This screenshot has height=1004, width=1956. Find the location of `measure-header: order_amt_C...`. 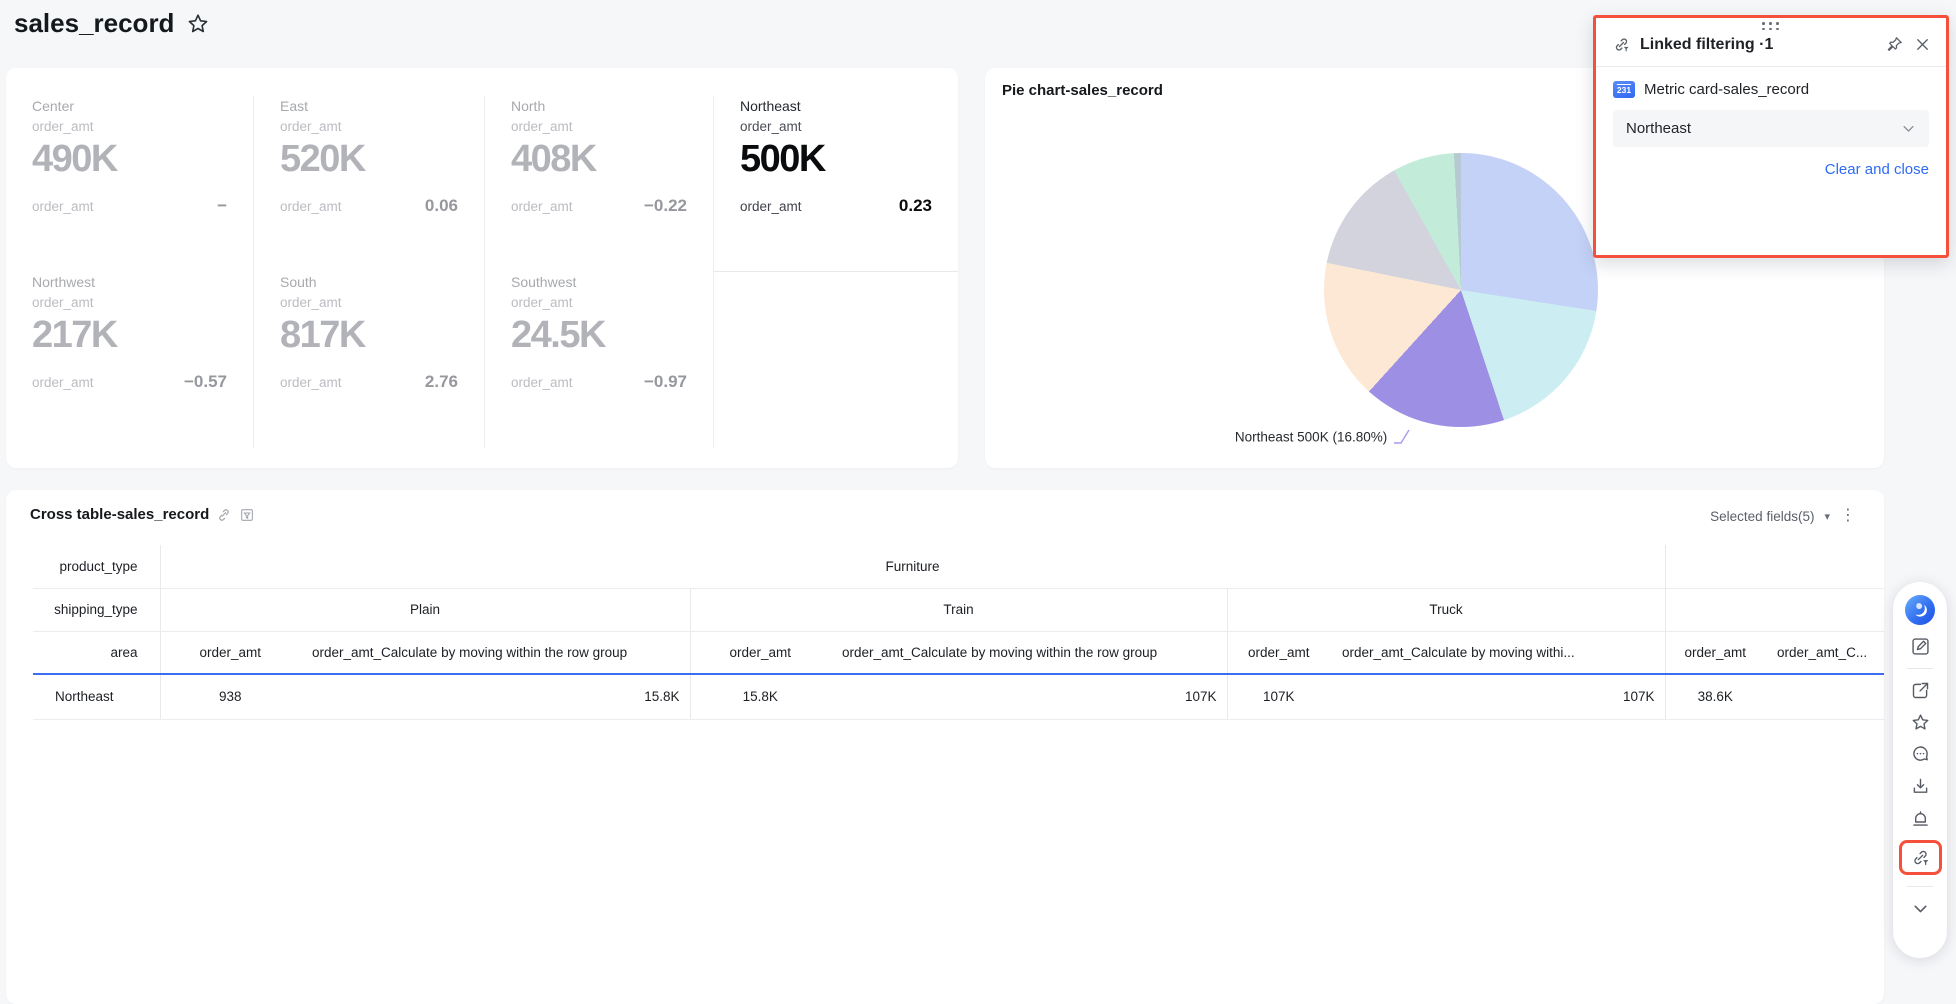

measure-header: order_amt_C... is located at coordinates (1824, 653).